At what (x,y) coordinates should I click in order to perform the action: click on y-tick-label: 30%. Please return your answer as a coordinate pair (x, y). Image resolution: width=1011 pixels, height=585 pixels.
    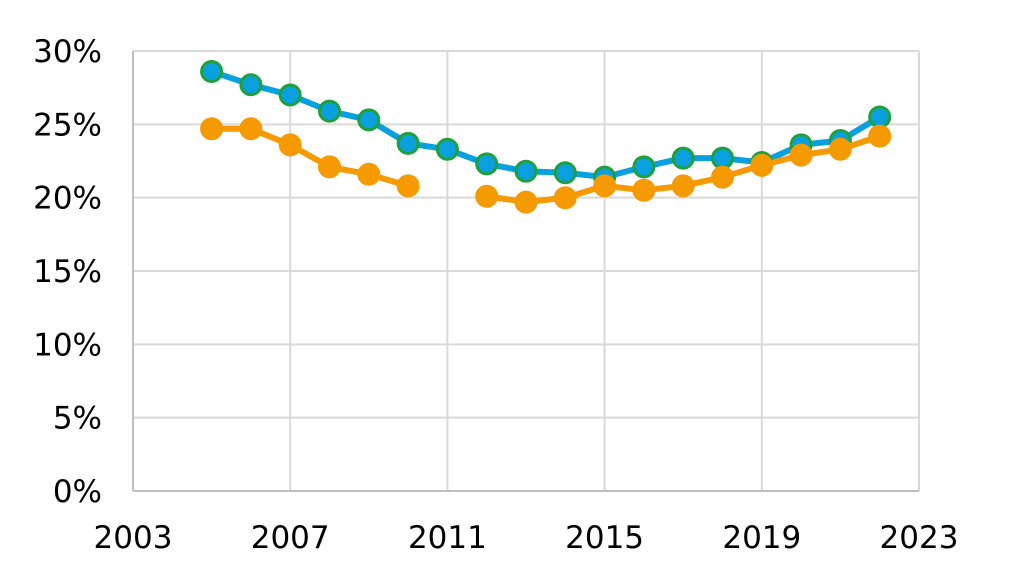
    Looking at the image, I should click on (67, 52).